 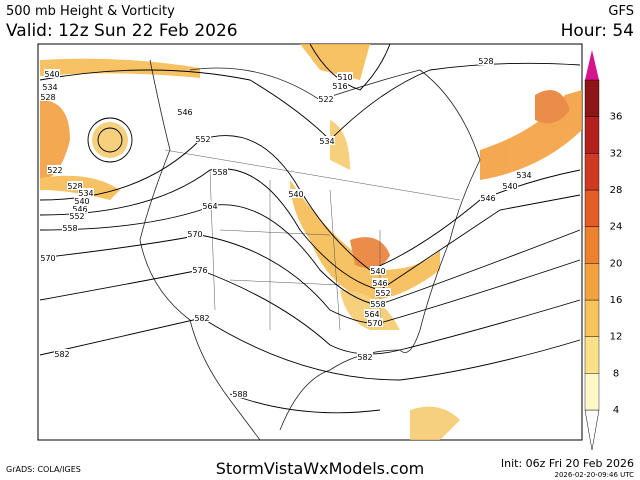 I want to click on model: GFS, so click(x=621, y=11).